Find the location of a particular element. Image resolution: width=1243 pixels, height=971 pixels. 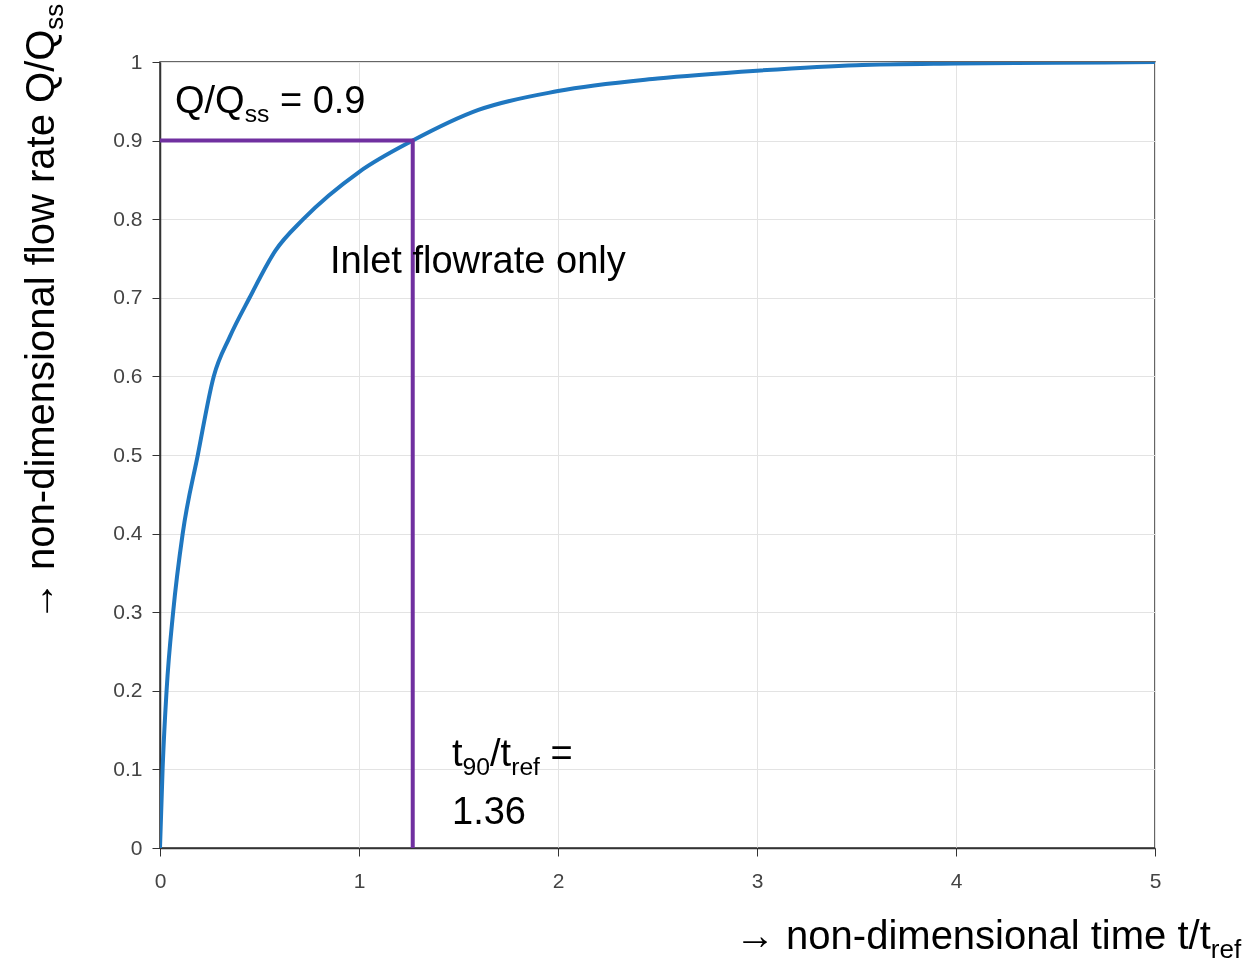

annotation: t$_{90}$/t$_{ref}$ = 1.36 is located at coordinates (512, 782).